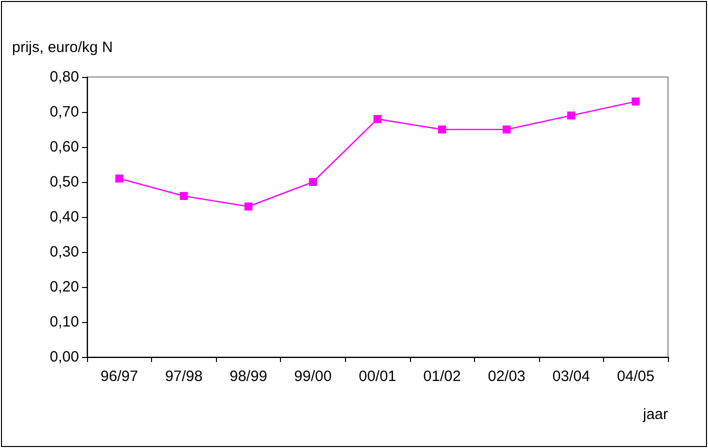 Image resolution: width=708 pixels, height=448 pixels. Describe the element at coordinates (64, 77) in the screenshot. I see `y-tick-label: 0,80` at that location.